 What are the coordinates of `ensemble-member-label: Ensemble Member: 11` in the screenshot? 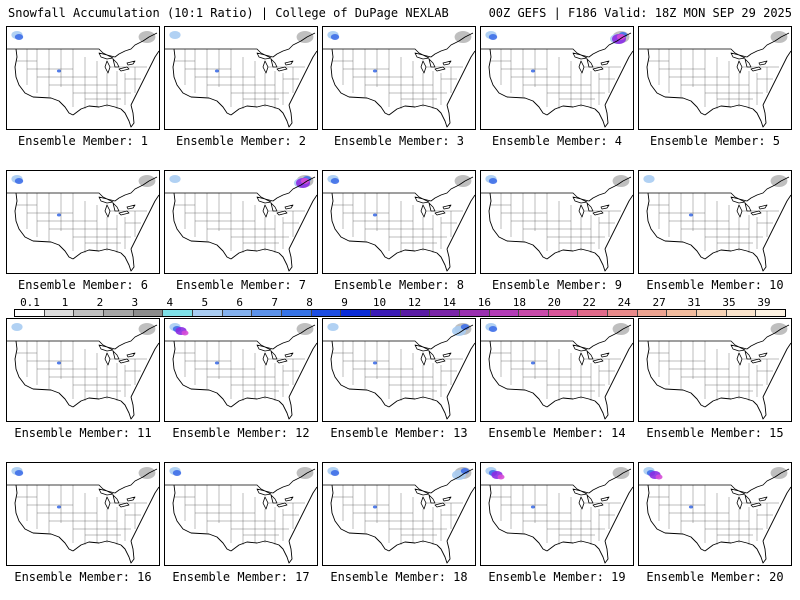 It's located at (83, 433).